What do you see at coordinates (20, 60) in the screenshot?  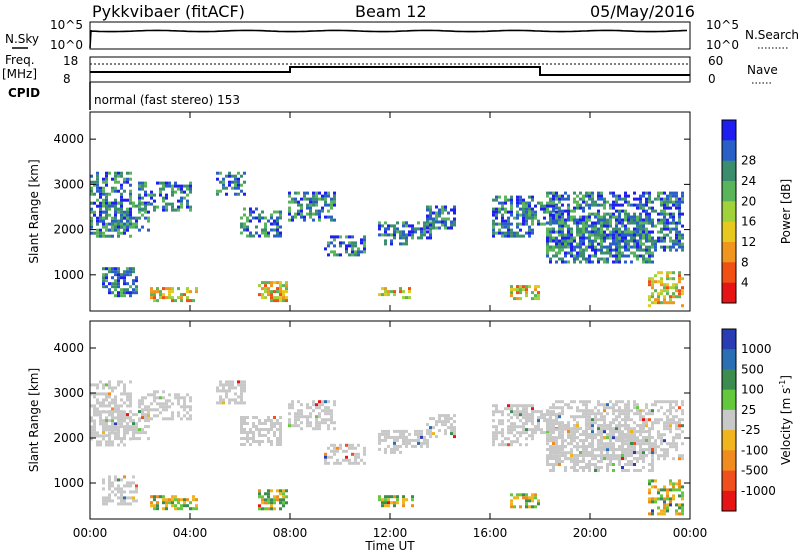 I see `freq-label: Freq.` at bounding box center [20, 60].